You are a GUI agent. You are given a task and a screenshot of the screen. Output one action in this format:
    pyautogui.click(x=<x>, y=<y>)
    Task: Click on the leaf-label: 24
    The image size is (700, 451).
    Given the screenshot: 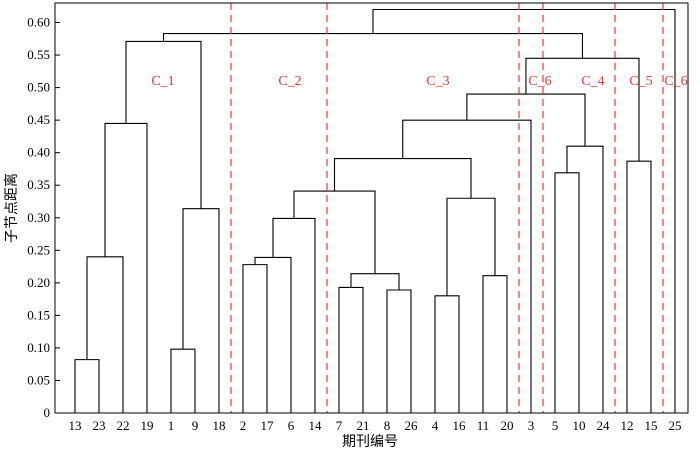 What is the action you would take?
    pyautogui.click(x=604, y=425)
    